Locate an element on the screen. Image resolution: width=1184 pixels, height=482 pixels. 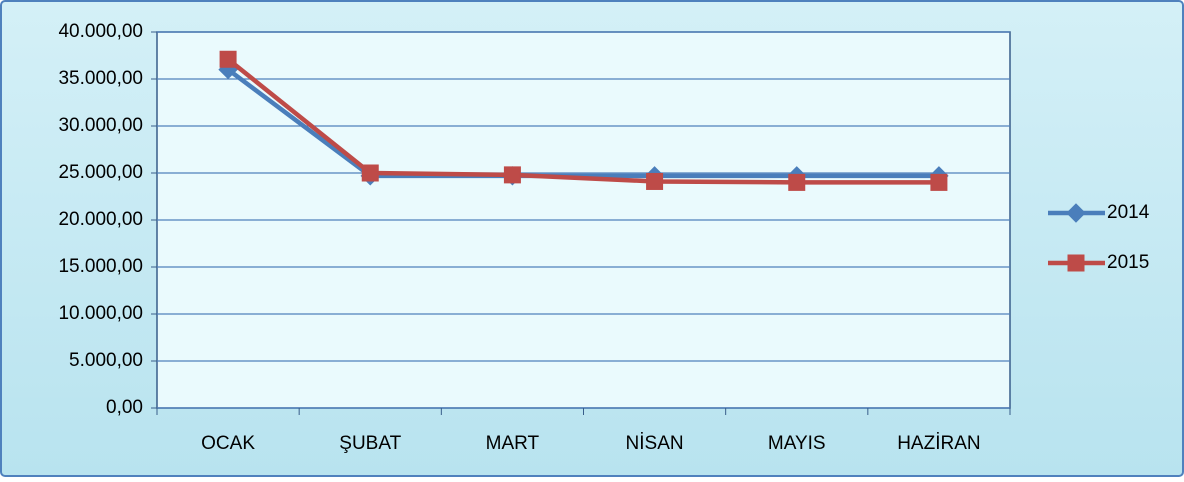
y-tick-label: 5.000,00 is located at coordinates (106, 360).